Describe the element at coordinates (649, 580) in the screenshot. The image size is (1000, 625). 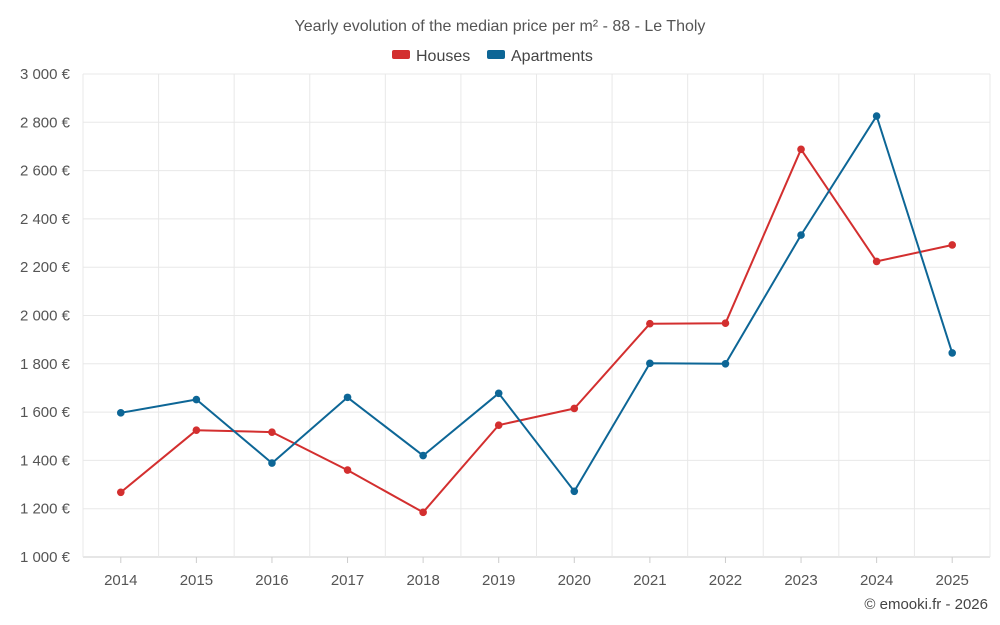
I see `x-tick-label-2021: 2021` at that location.